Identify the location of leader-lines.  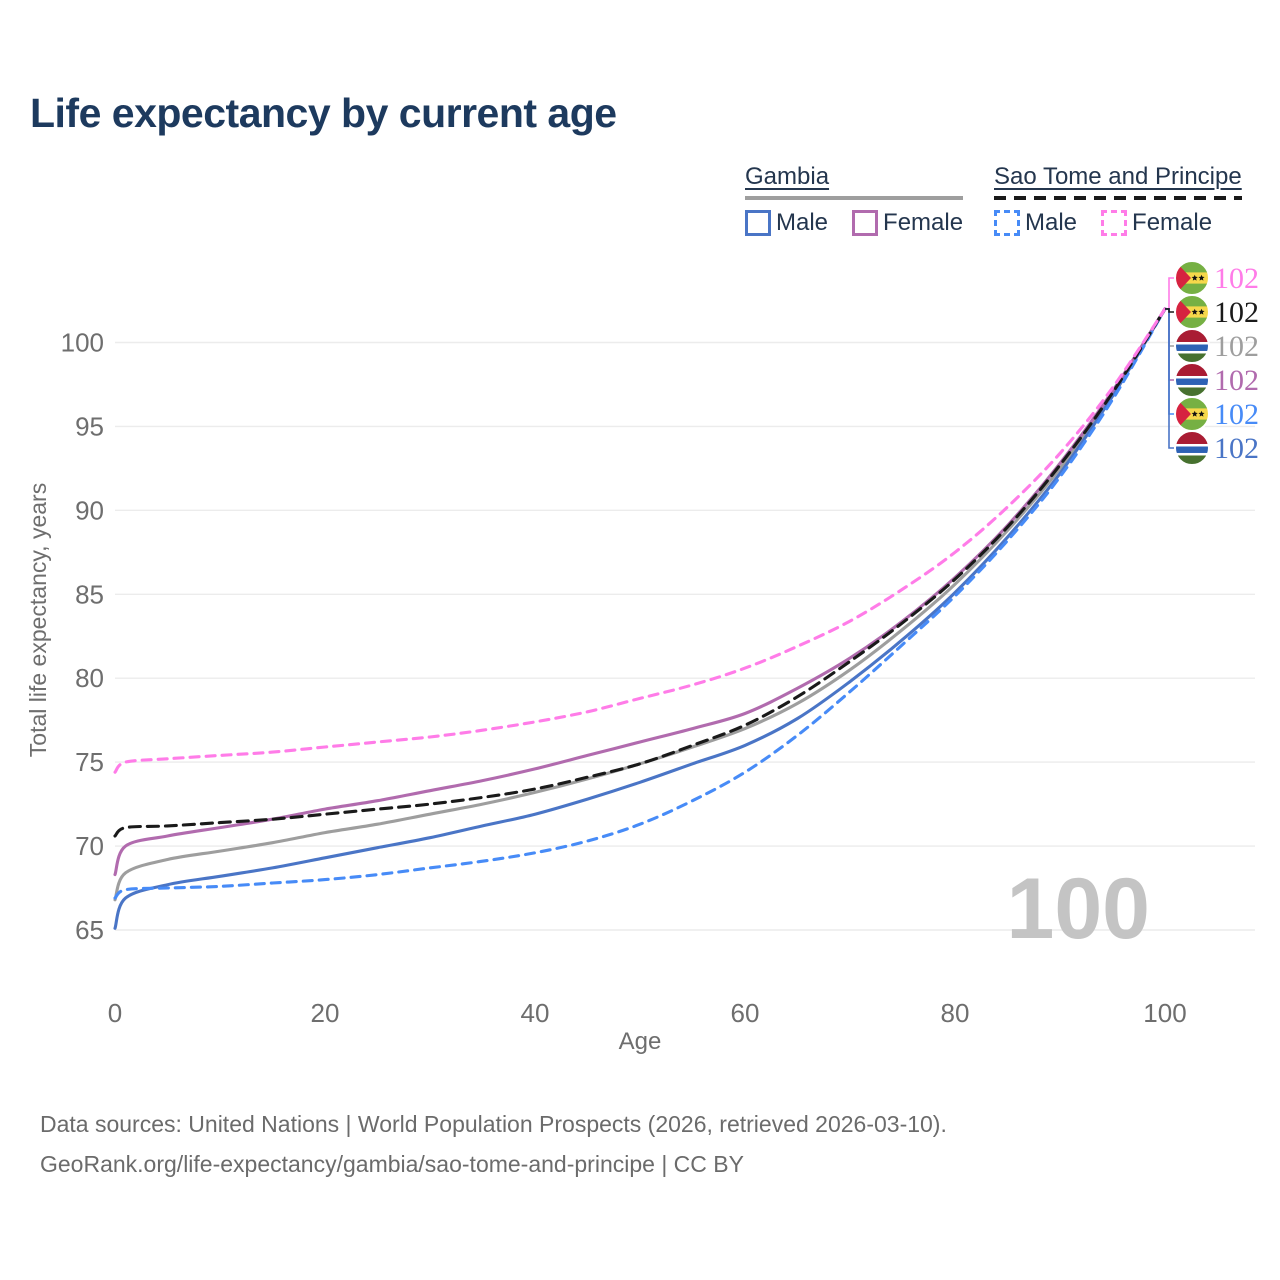
(1169, 363).